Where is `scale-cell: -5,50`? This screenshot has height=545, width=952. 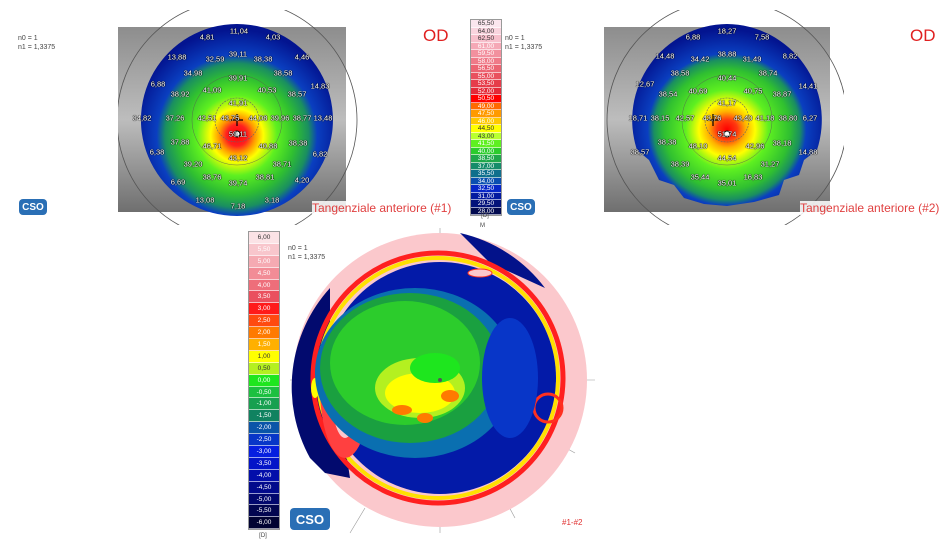
scale-cell: -5,50 is located at coordinates (264, 511).